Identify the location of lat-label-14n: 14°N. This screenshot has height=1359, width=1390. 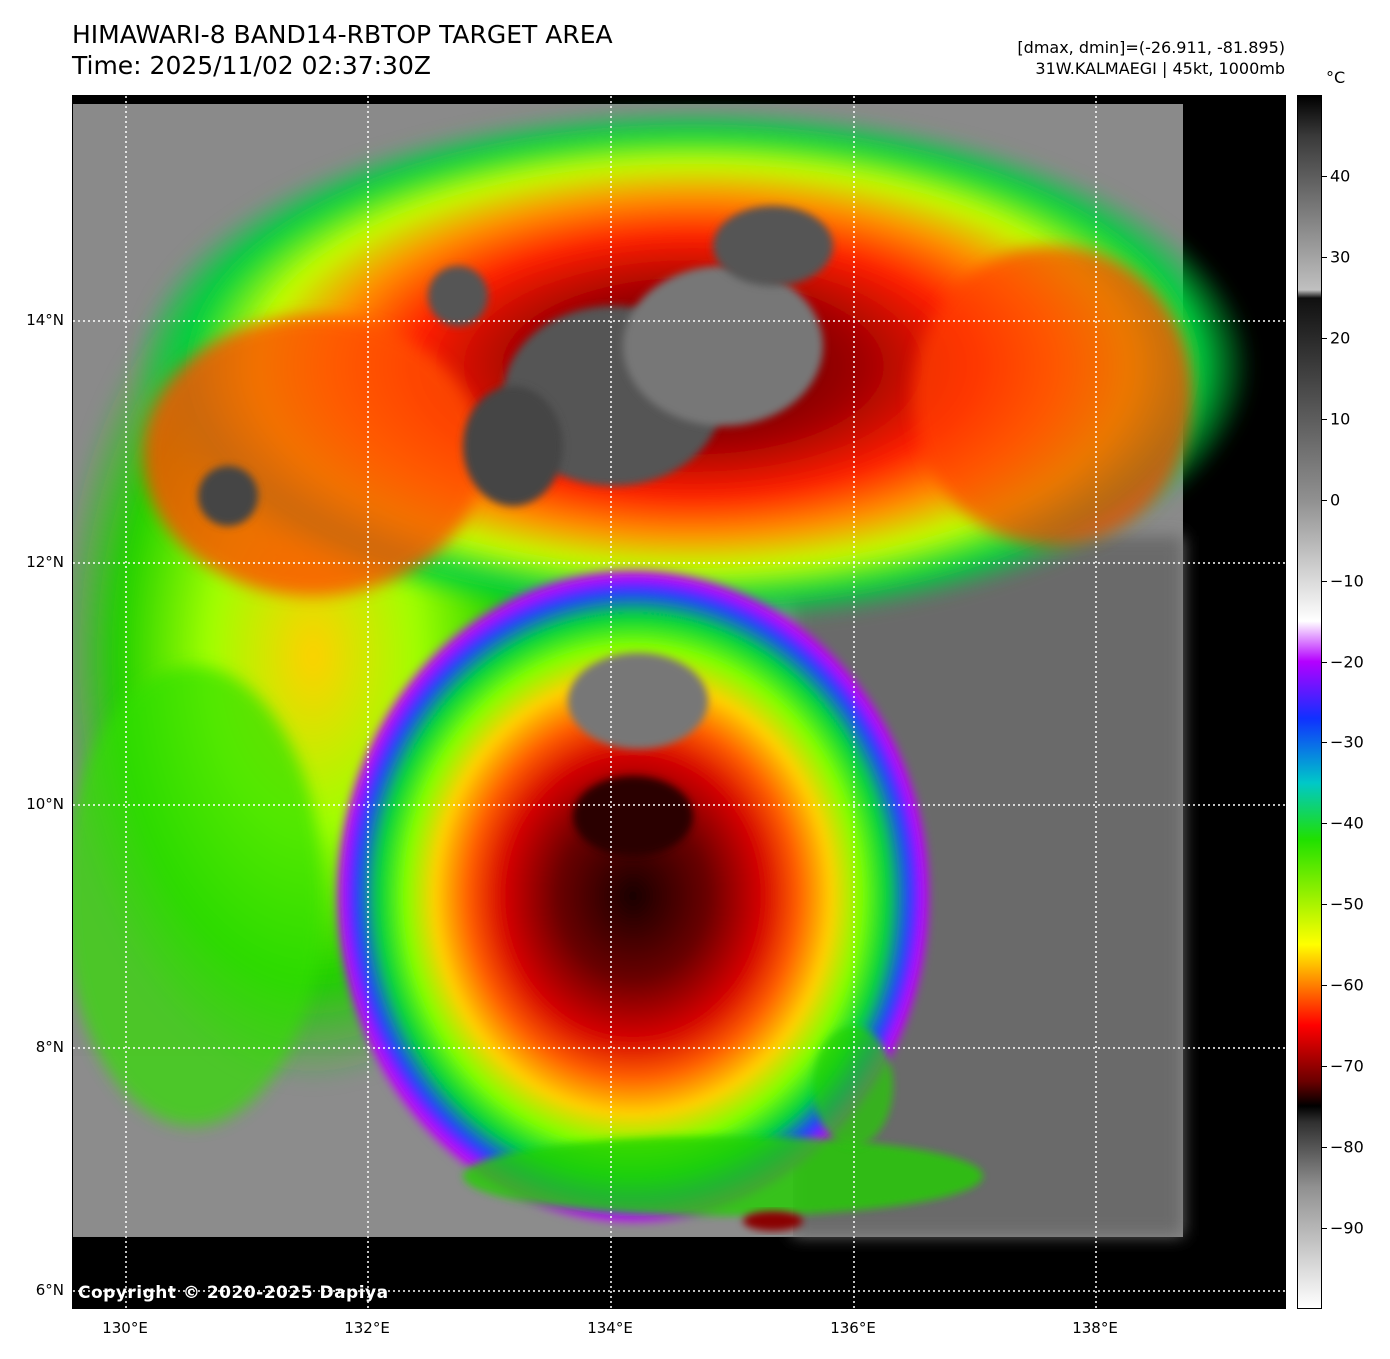
(45, 320).